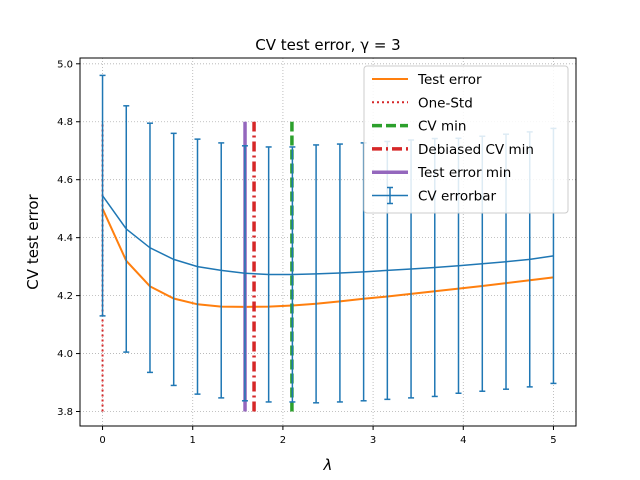  Describe the element at coordinates (464, 173) in the screenshot. I see `legend-label: Test error min` at that location.